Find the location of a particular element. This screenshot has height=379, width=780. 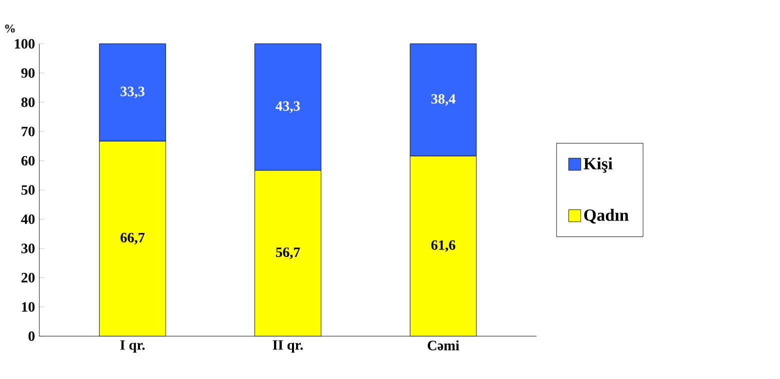

y-tick-label: 20 is located at coordinates (28, 277).